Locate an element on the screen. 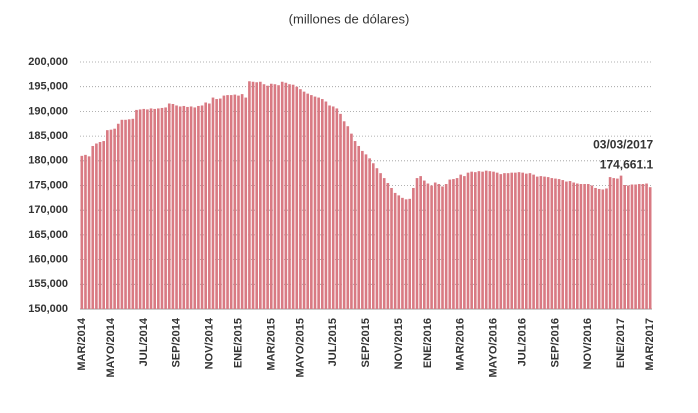 This screenshot has width=698, height=413. y-tick-label: 175,000 is located at coordinates (48, 185).